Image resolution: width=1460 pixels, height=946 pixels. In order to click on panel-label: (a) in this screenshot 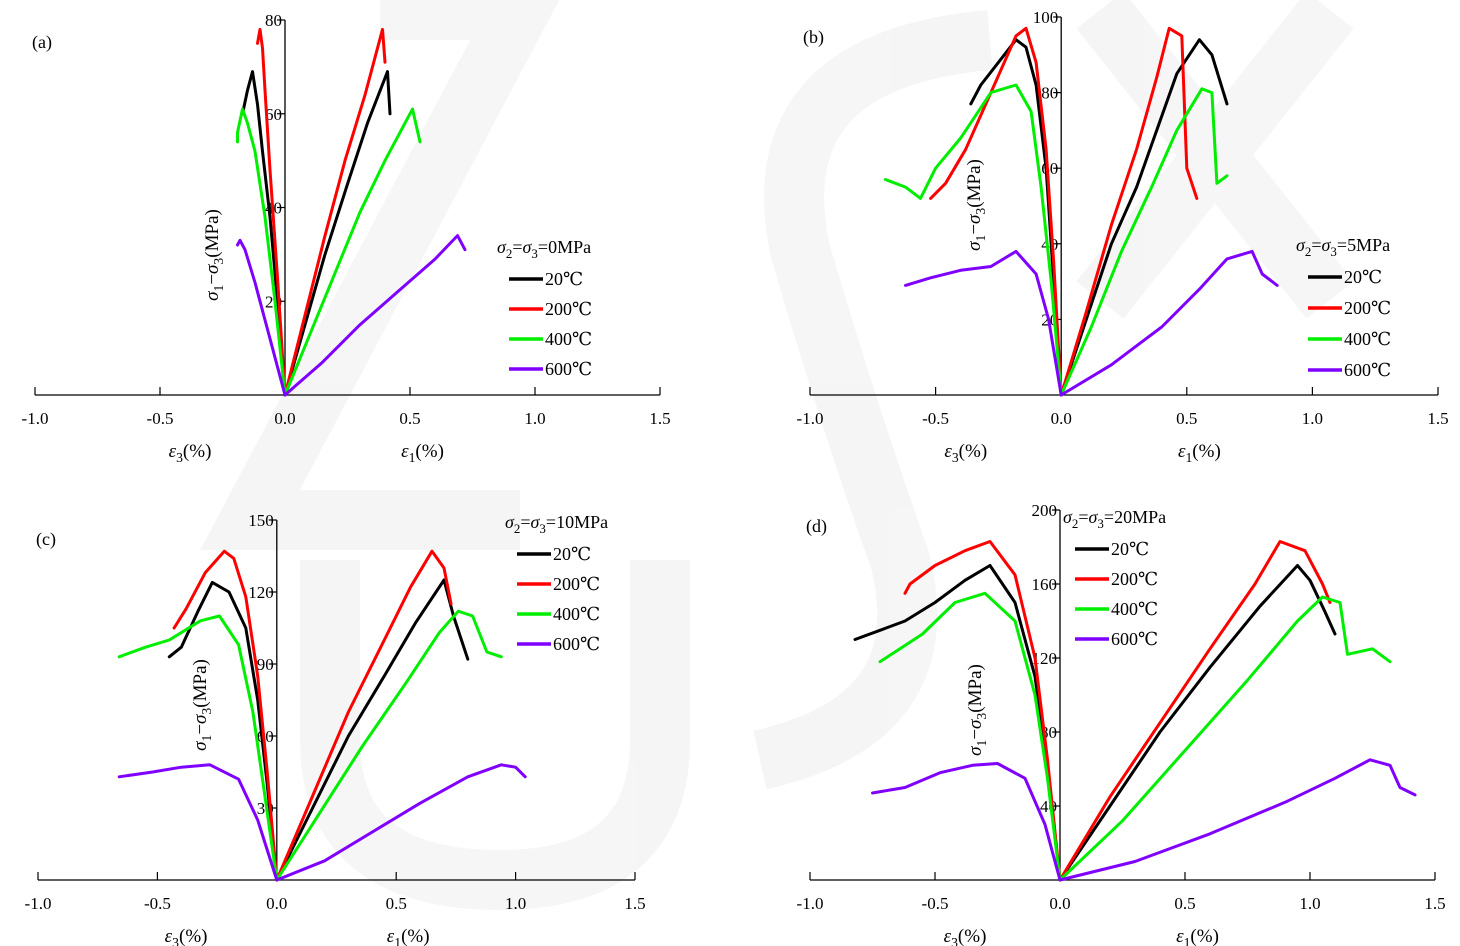, I will do `click(42, 42)`.